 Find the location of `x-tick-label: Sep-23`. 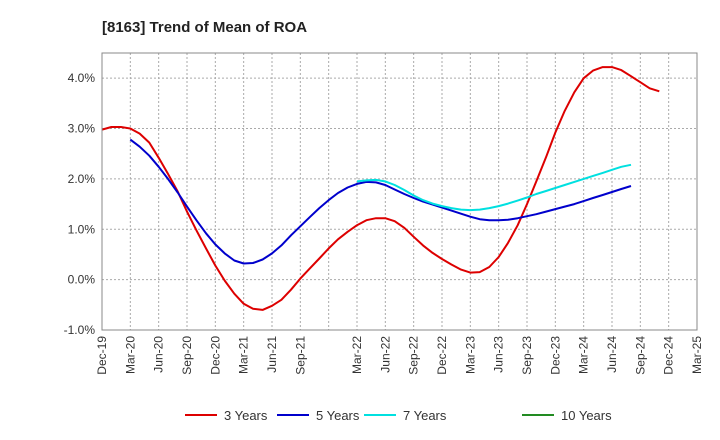

x-tick-label: Sep-23 is located at coordinates (527, 355).